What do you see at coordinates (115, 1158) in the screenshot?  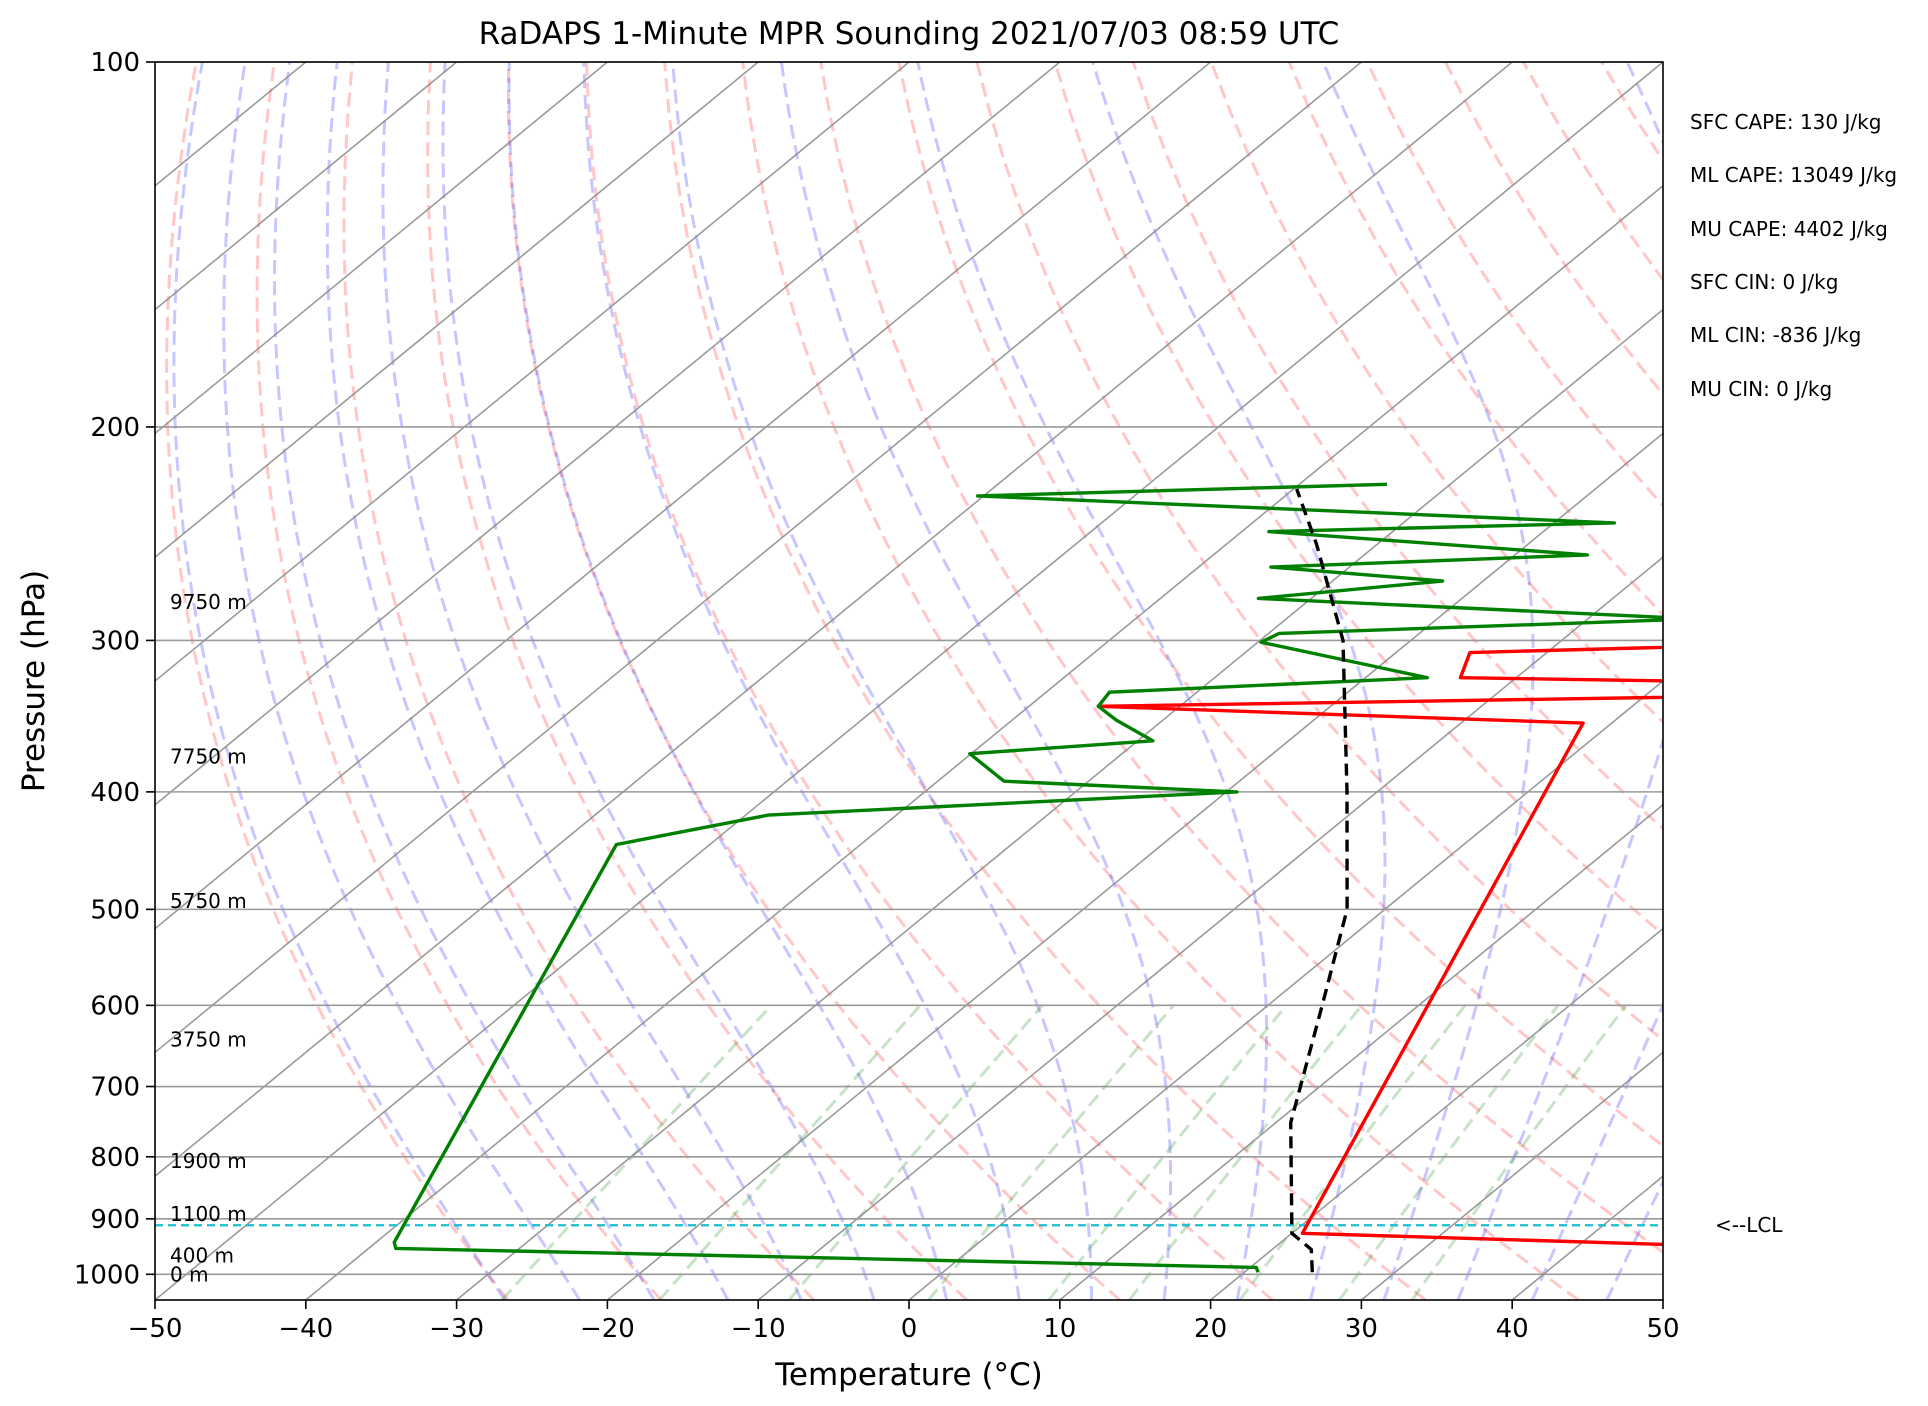 I see `y-tick-label: 800` at bounding box center [115, 1158].